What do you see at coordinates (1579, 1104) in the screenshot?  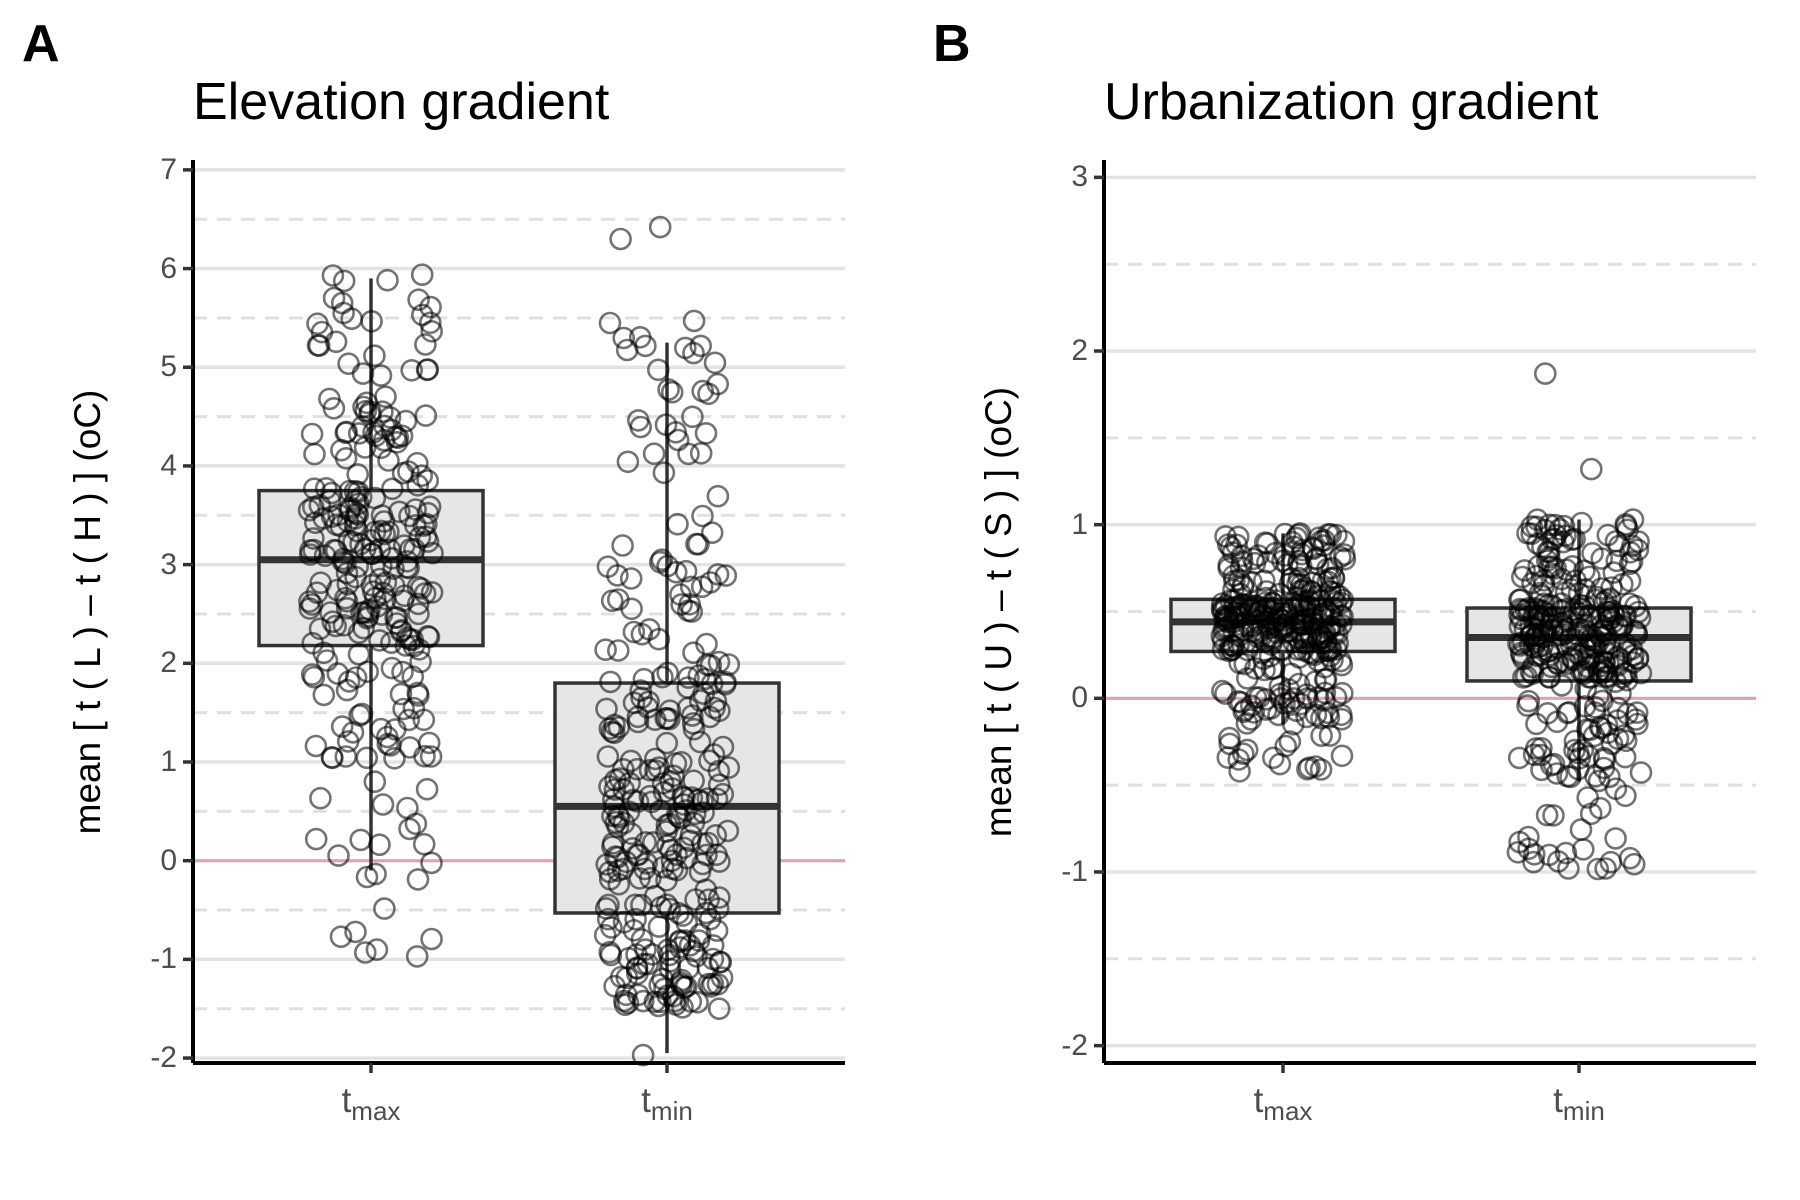 I see `x-tick-label-min: tmin` at bounding box center [1579, 1104].